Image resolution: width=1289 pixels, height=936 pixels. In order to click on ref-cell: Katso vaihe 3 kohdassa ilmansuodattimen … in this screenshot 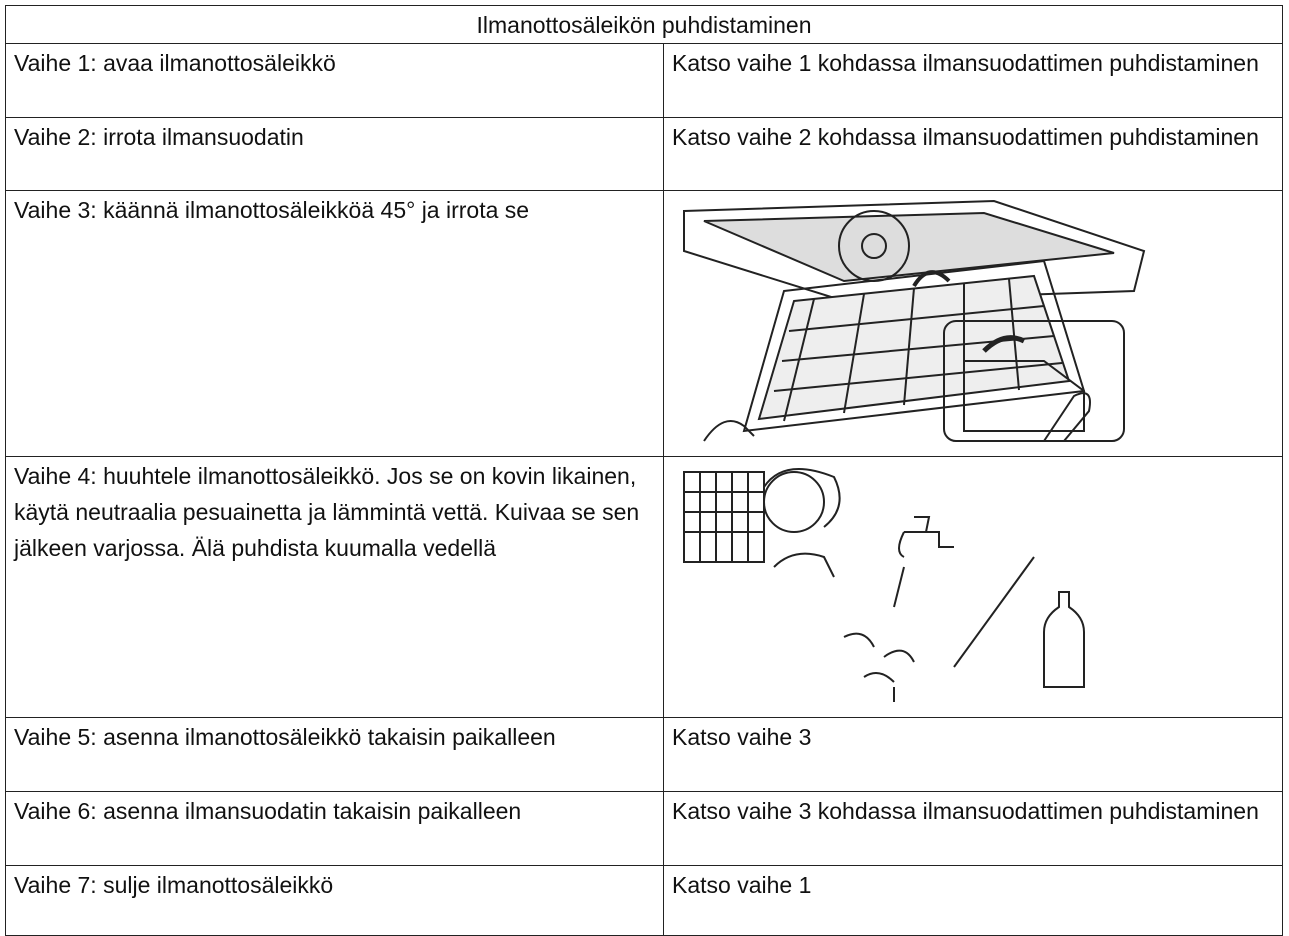, I will do `click(973, 828)`.